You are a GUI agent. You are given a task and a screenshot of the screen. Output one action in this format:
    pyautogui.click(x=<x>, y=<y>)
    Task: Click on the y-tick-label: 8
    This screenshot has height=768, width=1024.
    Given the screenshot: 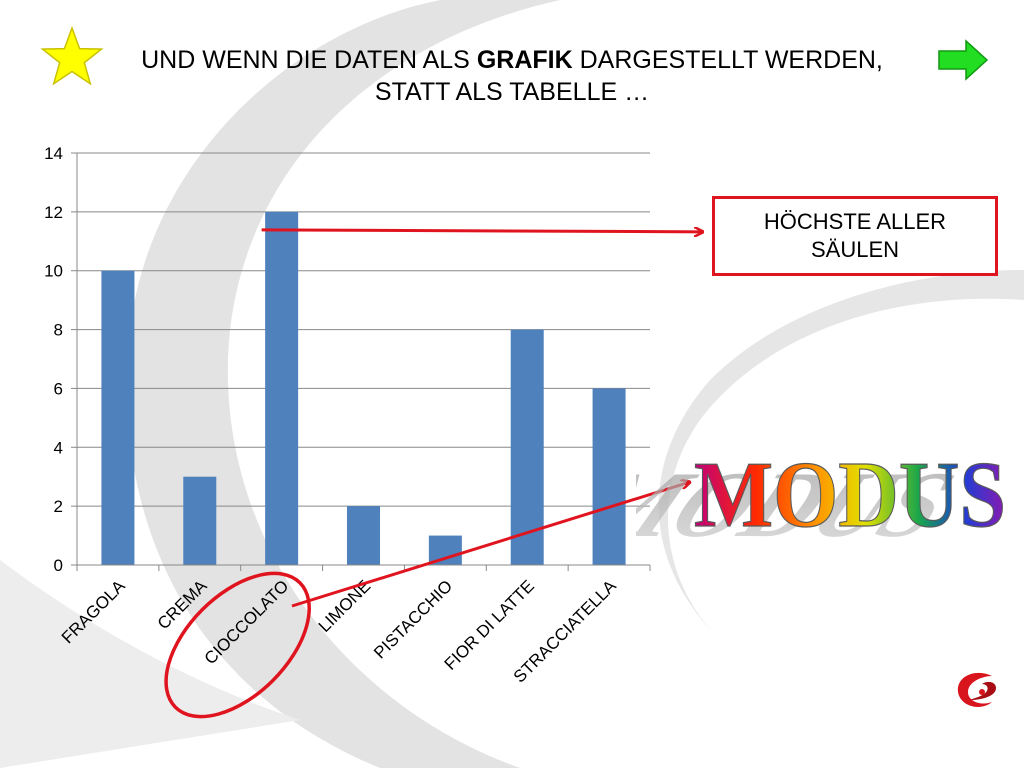 What is the action you would take?
    pyautogui.click(x=58, y=330)
    